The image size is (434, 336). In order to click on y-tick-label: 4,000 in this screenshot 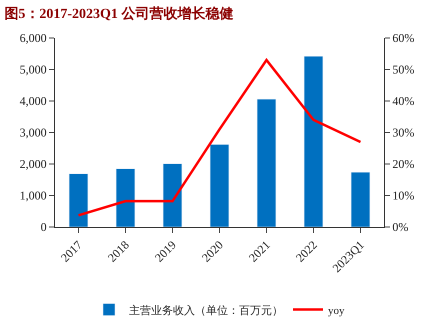, I will do `click(33, 101)`.